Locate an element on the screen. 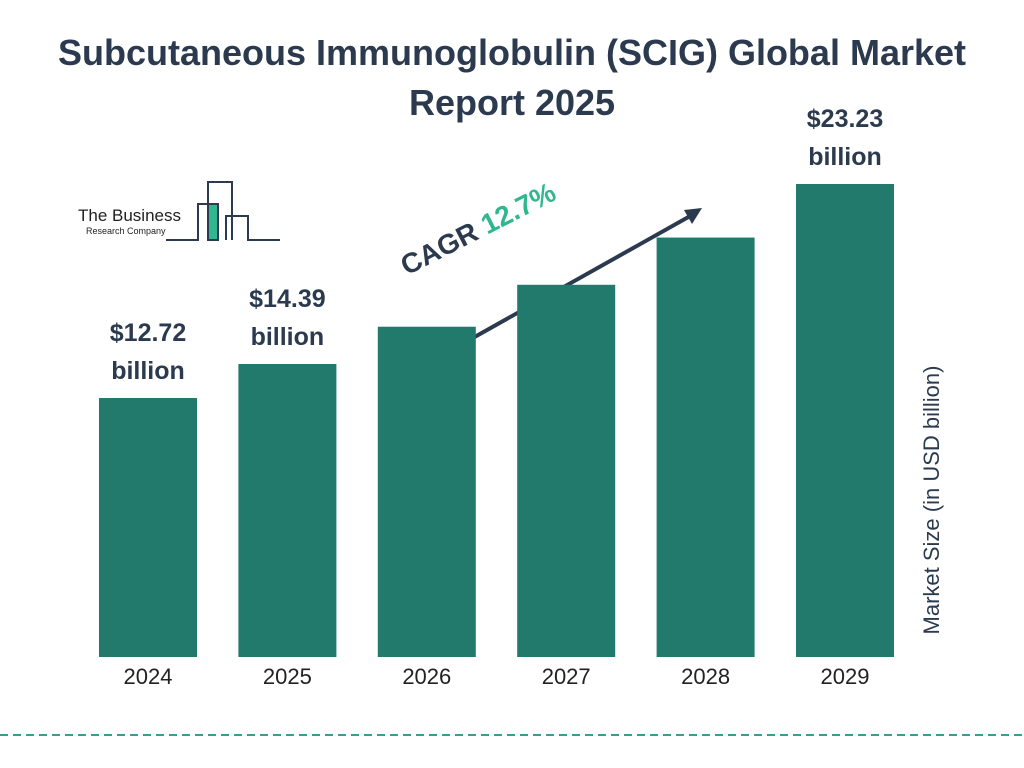  x-tick-label: 2029 is located at coordinates (845, 676).